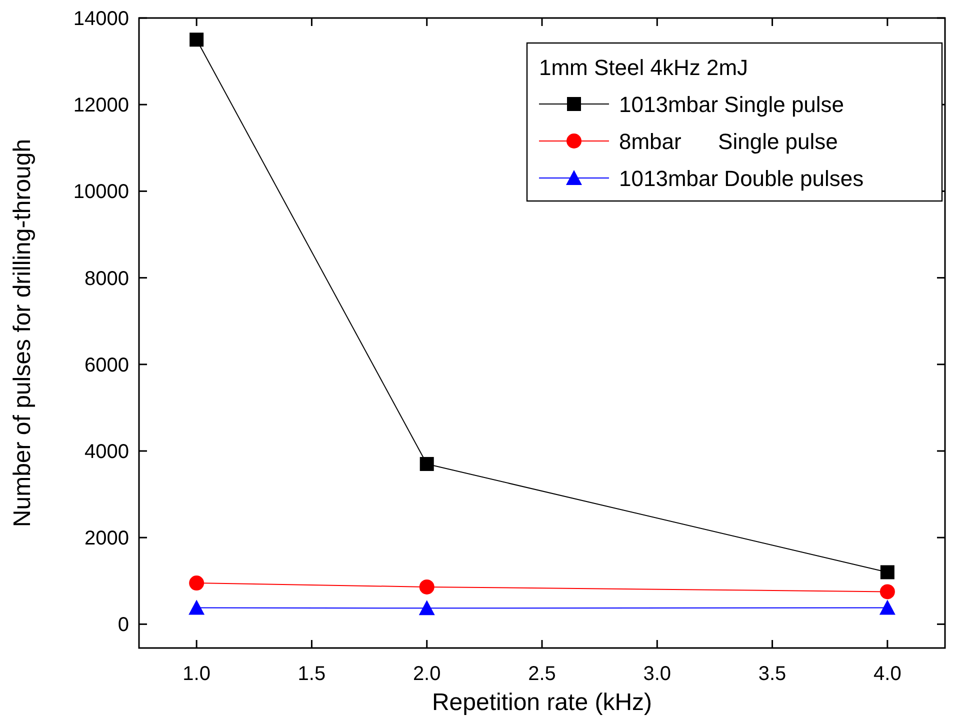 This screenshot has width=972, height=722. Describe the element at coordinates (312, 674) in the screenshot. I see `x-tick-label: 1.5` at that location.